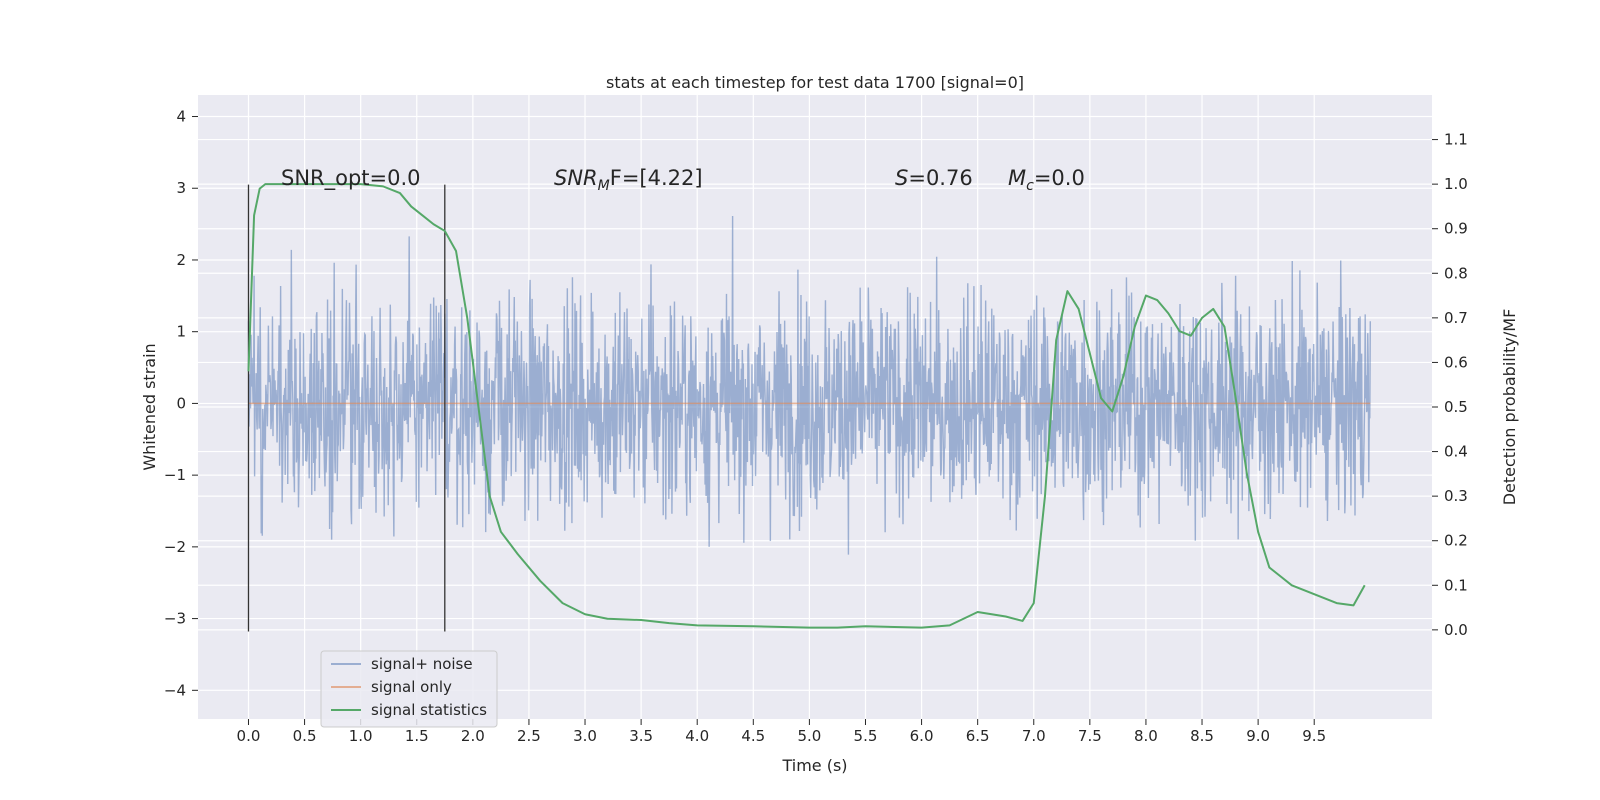  I want to click on x-tick-label: 5.0, so click(809, 736).